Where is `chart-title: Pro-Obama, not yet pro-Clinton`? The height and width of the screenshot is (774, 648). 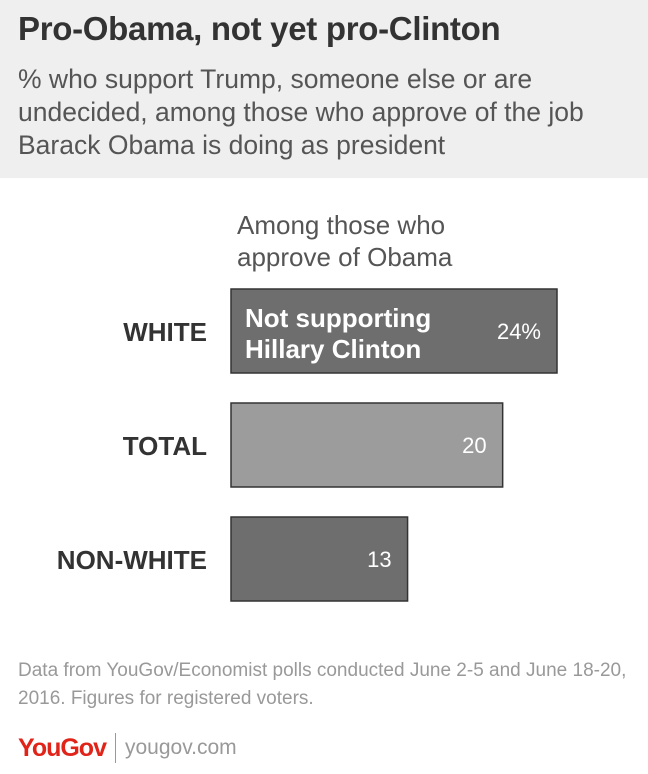
chart-title: Pro-Obama, not yet pro-Clinton is located at coordinates (259, 28).